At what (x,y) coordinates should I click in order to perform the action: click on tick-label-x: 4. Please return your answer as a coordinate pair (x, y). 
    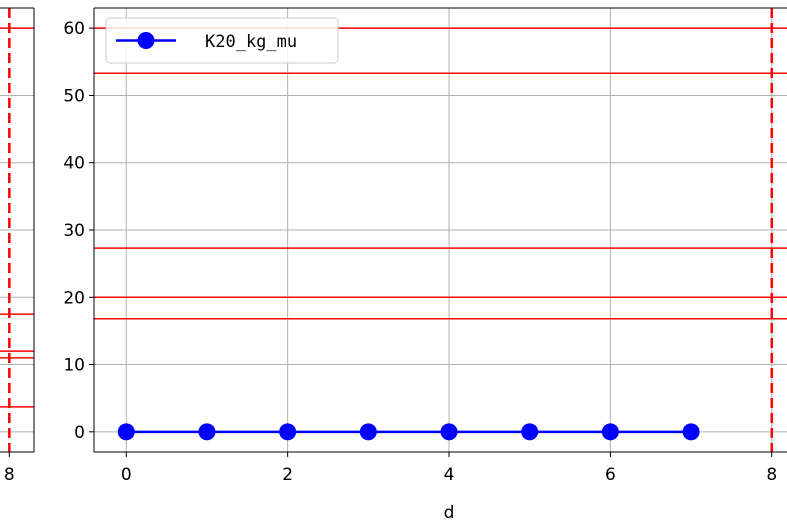
    Looking at the image, I should click on (449, 475).